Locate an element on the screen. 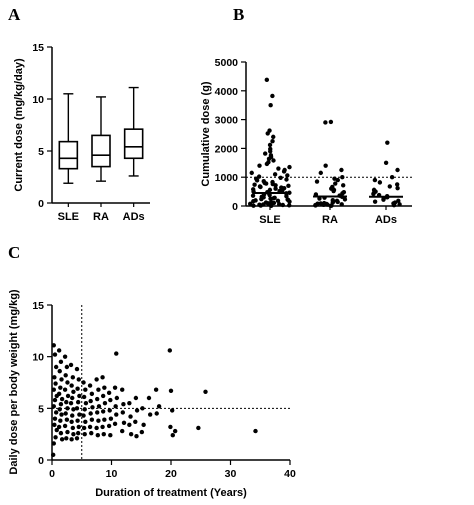 The image size is (474, 505). panel-b-category-label: ADs is located at coordinates (386, 220).